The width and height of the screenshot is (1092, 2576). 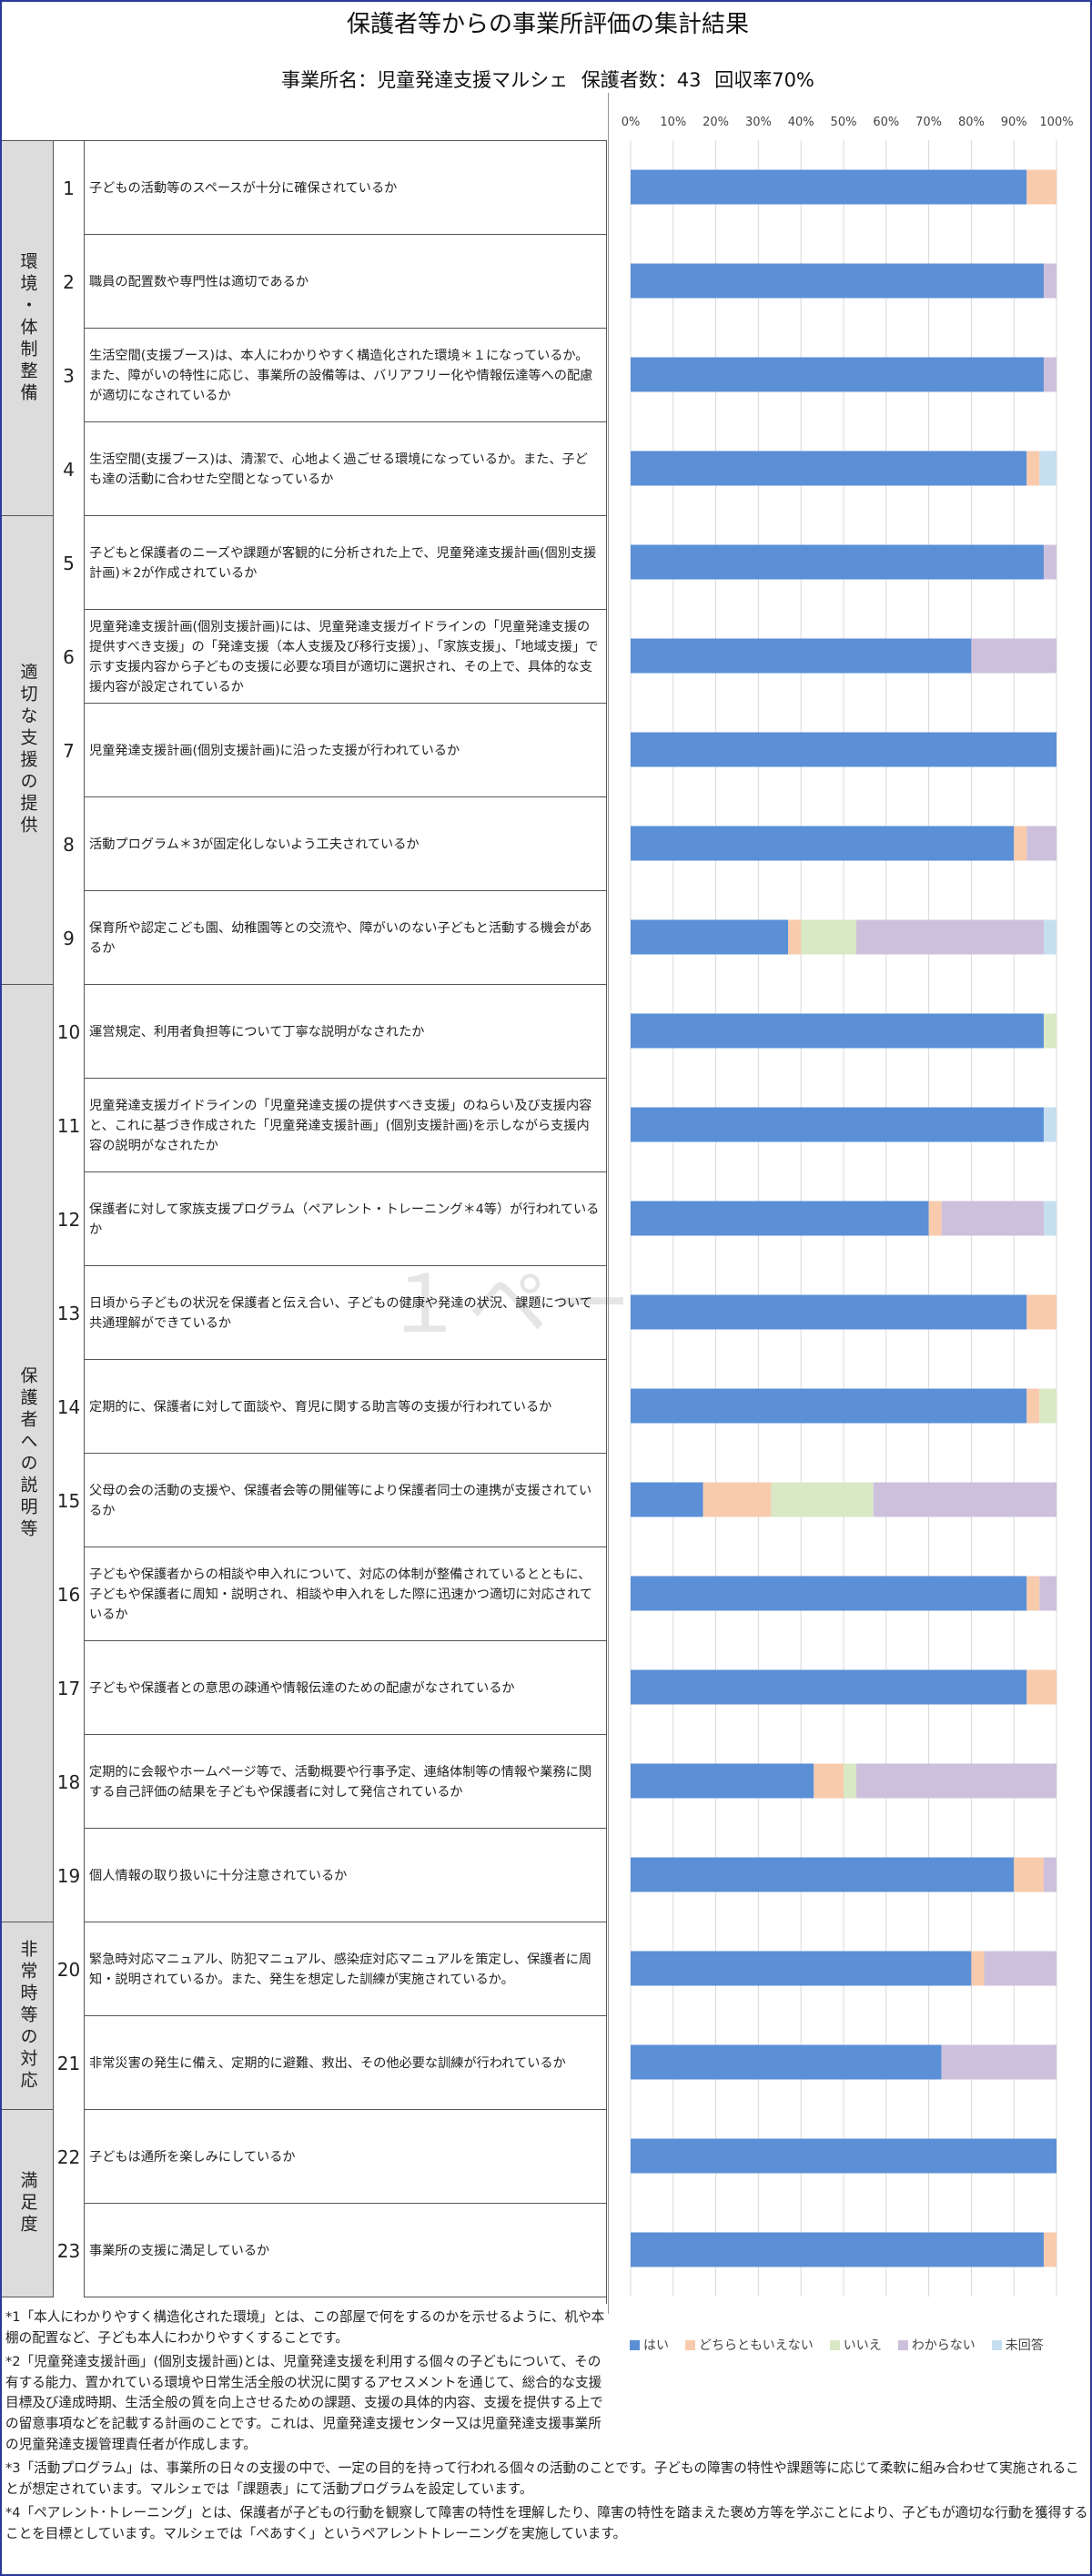 I want to click on question-number: 22, so click(x=69, y=2157).